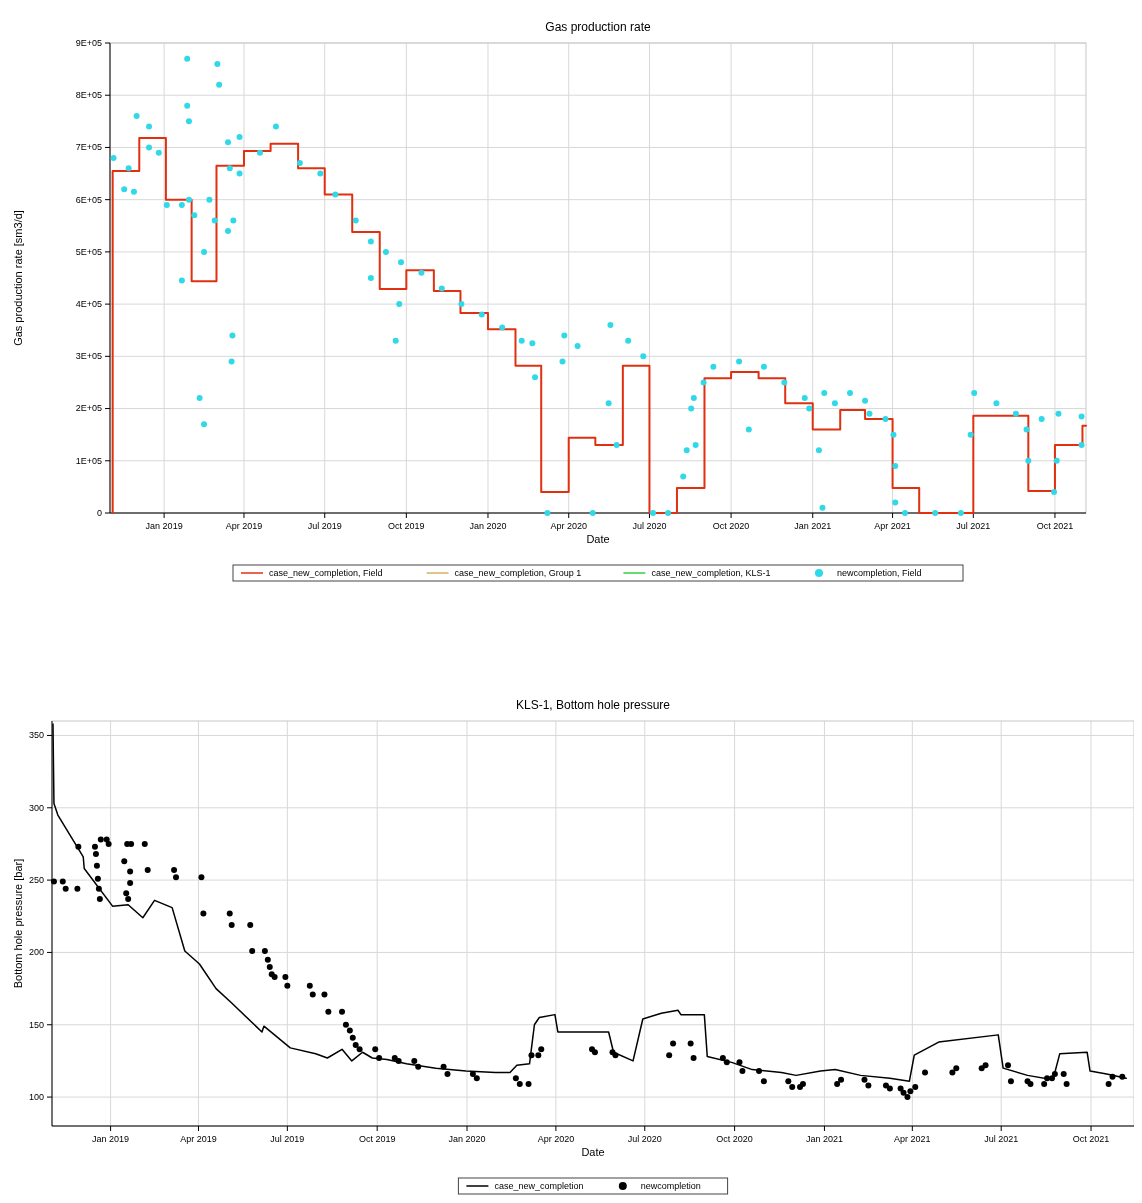  I want to click on y-tick-label: 300, so click(36, 807).